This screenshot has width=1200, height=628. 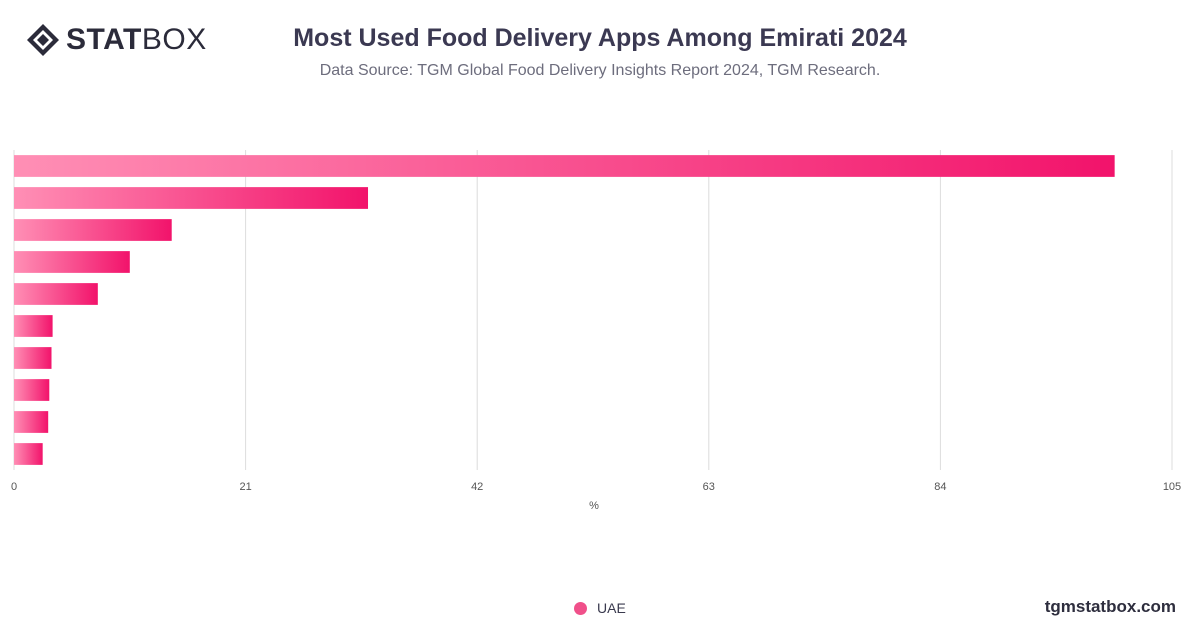 What do you see at coordinates (709, 487) in the screenshot?
I see `x-tick-label: 63` at bounding box center [709, 487].